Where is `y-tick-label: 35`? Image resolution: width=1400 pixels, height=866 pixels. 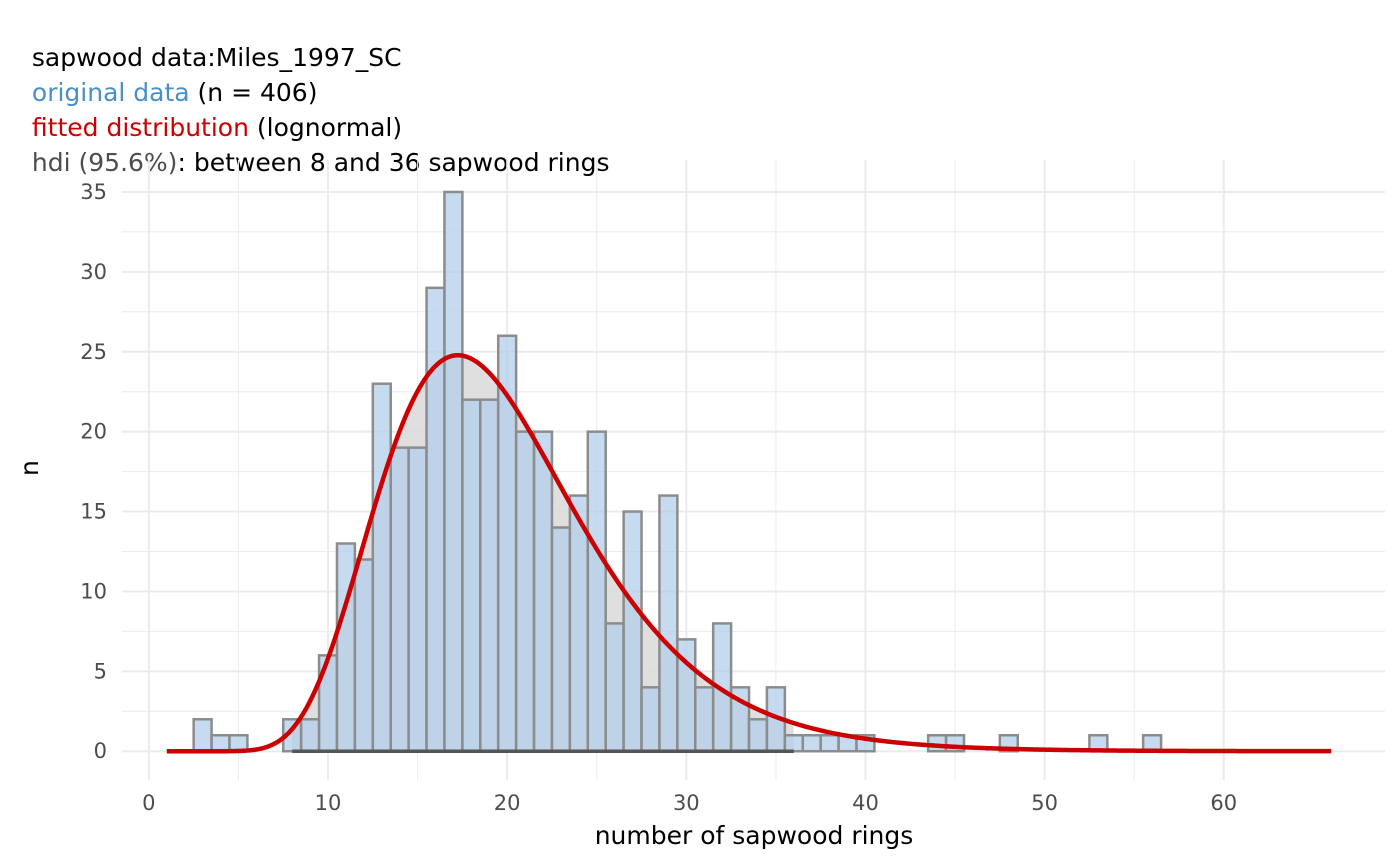
y-tick-label: 35 is located at coordinates (93, 192).